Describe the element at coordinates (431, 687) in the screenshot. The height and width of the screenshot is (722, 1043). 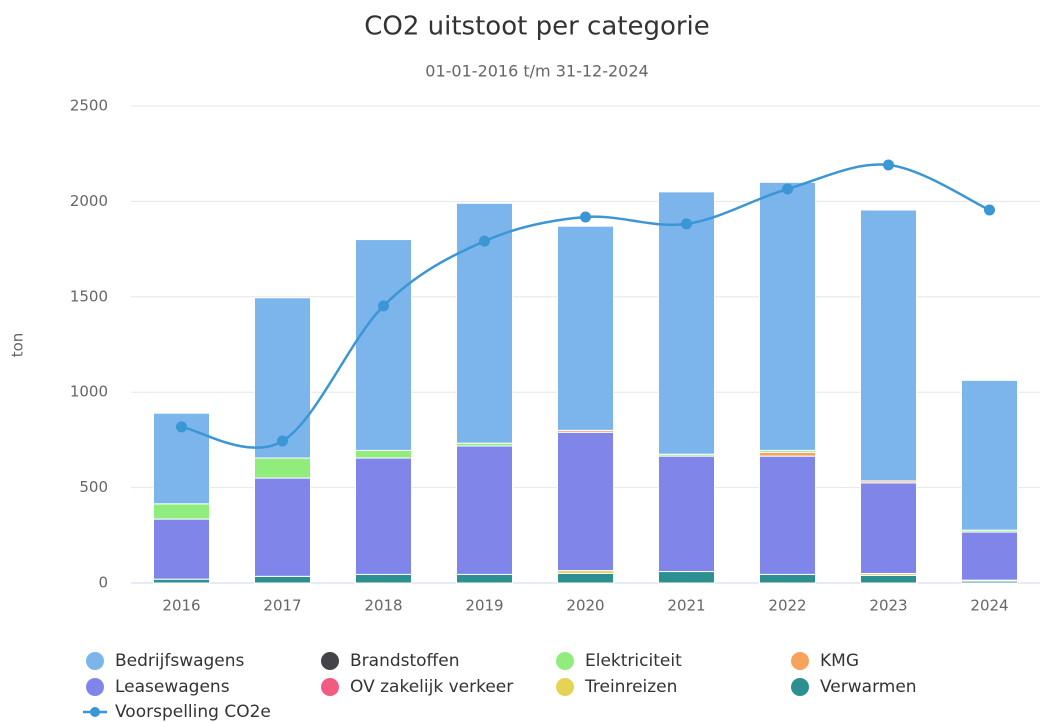
I see `legend-label: OV zakelijk verkeer` at that location.